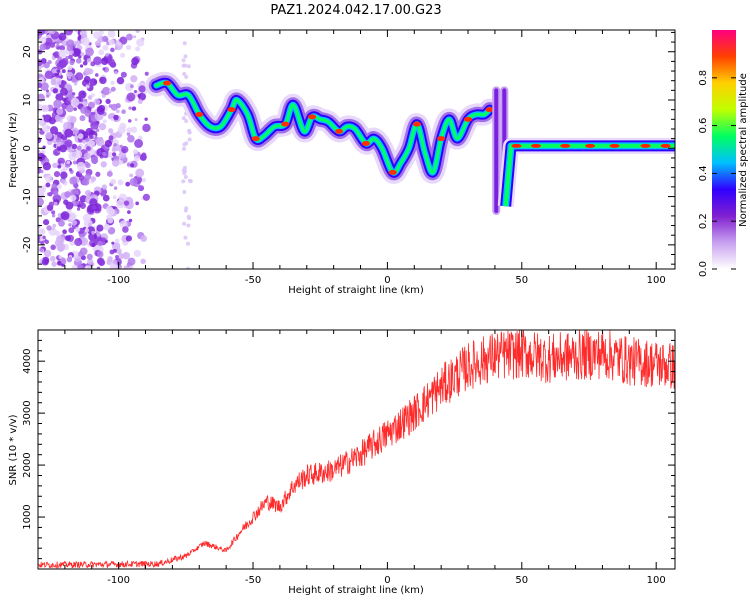  What do you see at coordinates (656, 580) in the screenshot?
I see `x-tick-label: 100` at bounding box center [656, 580].